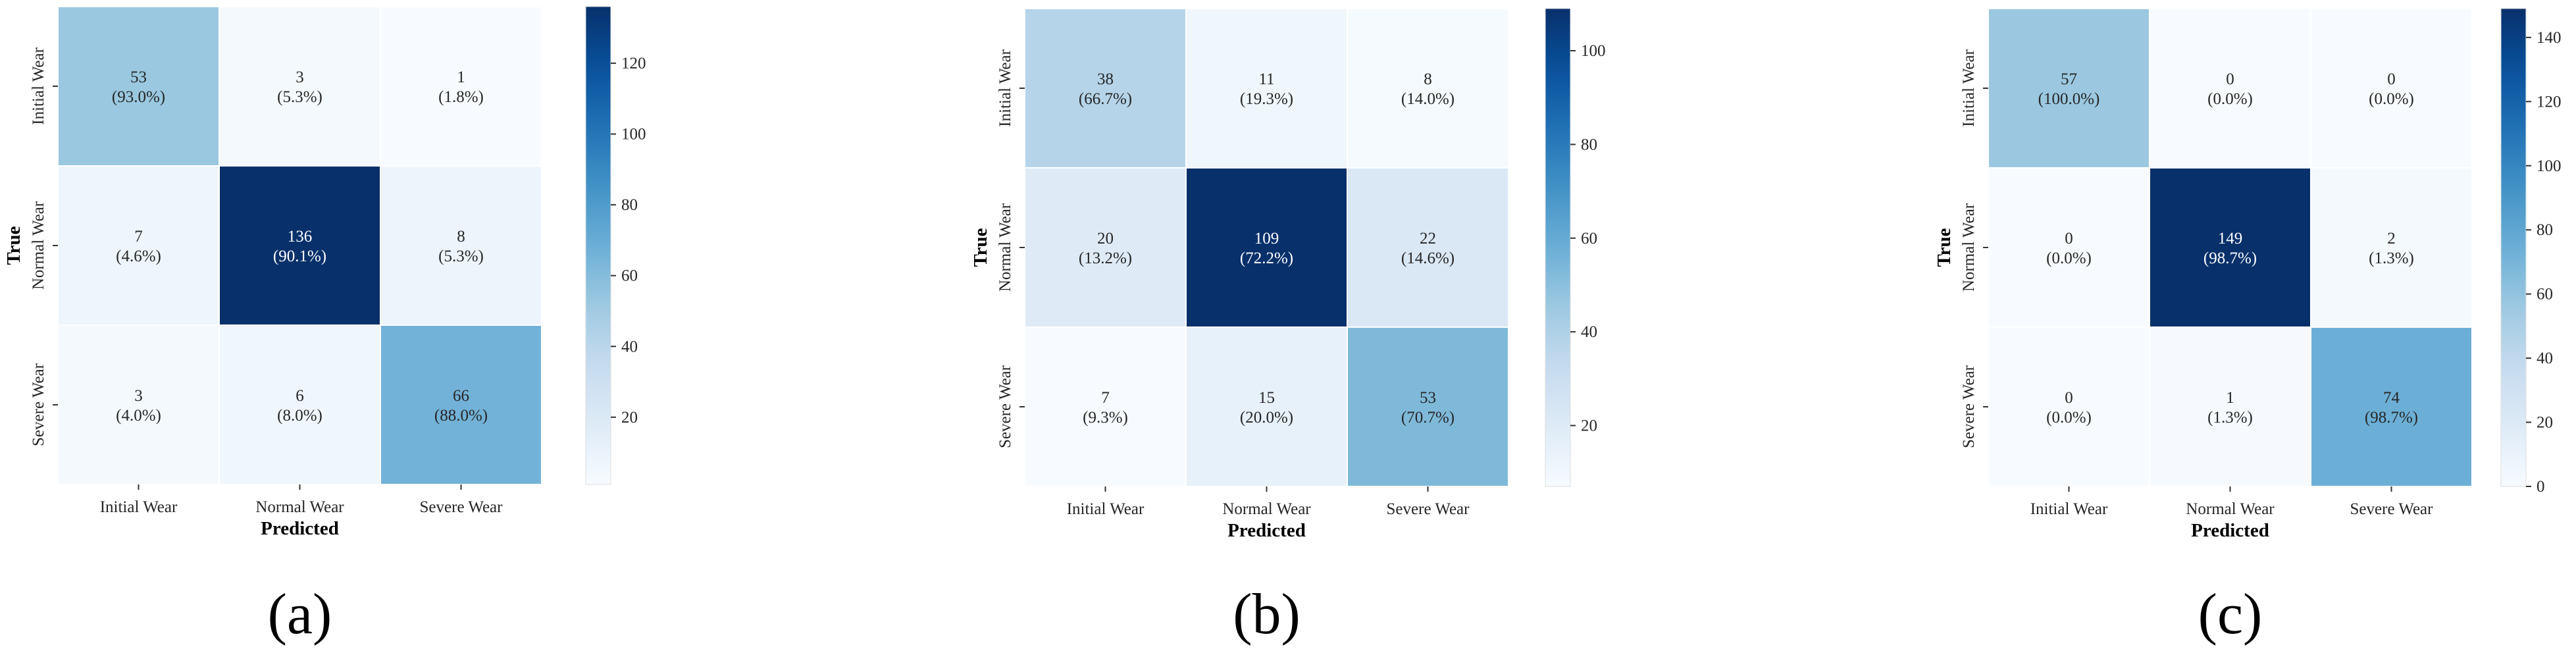 The height and width of the screenshot is (651, 2576). Describe the element at coordinates (1266, 99) in the screenshot. I see `cell-percent-0-1: (19.3%)` at that location.